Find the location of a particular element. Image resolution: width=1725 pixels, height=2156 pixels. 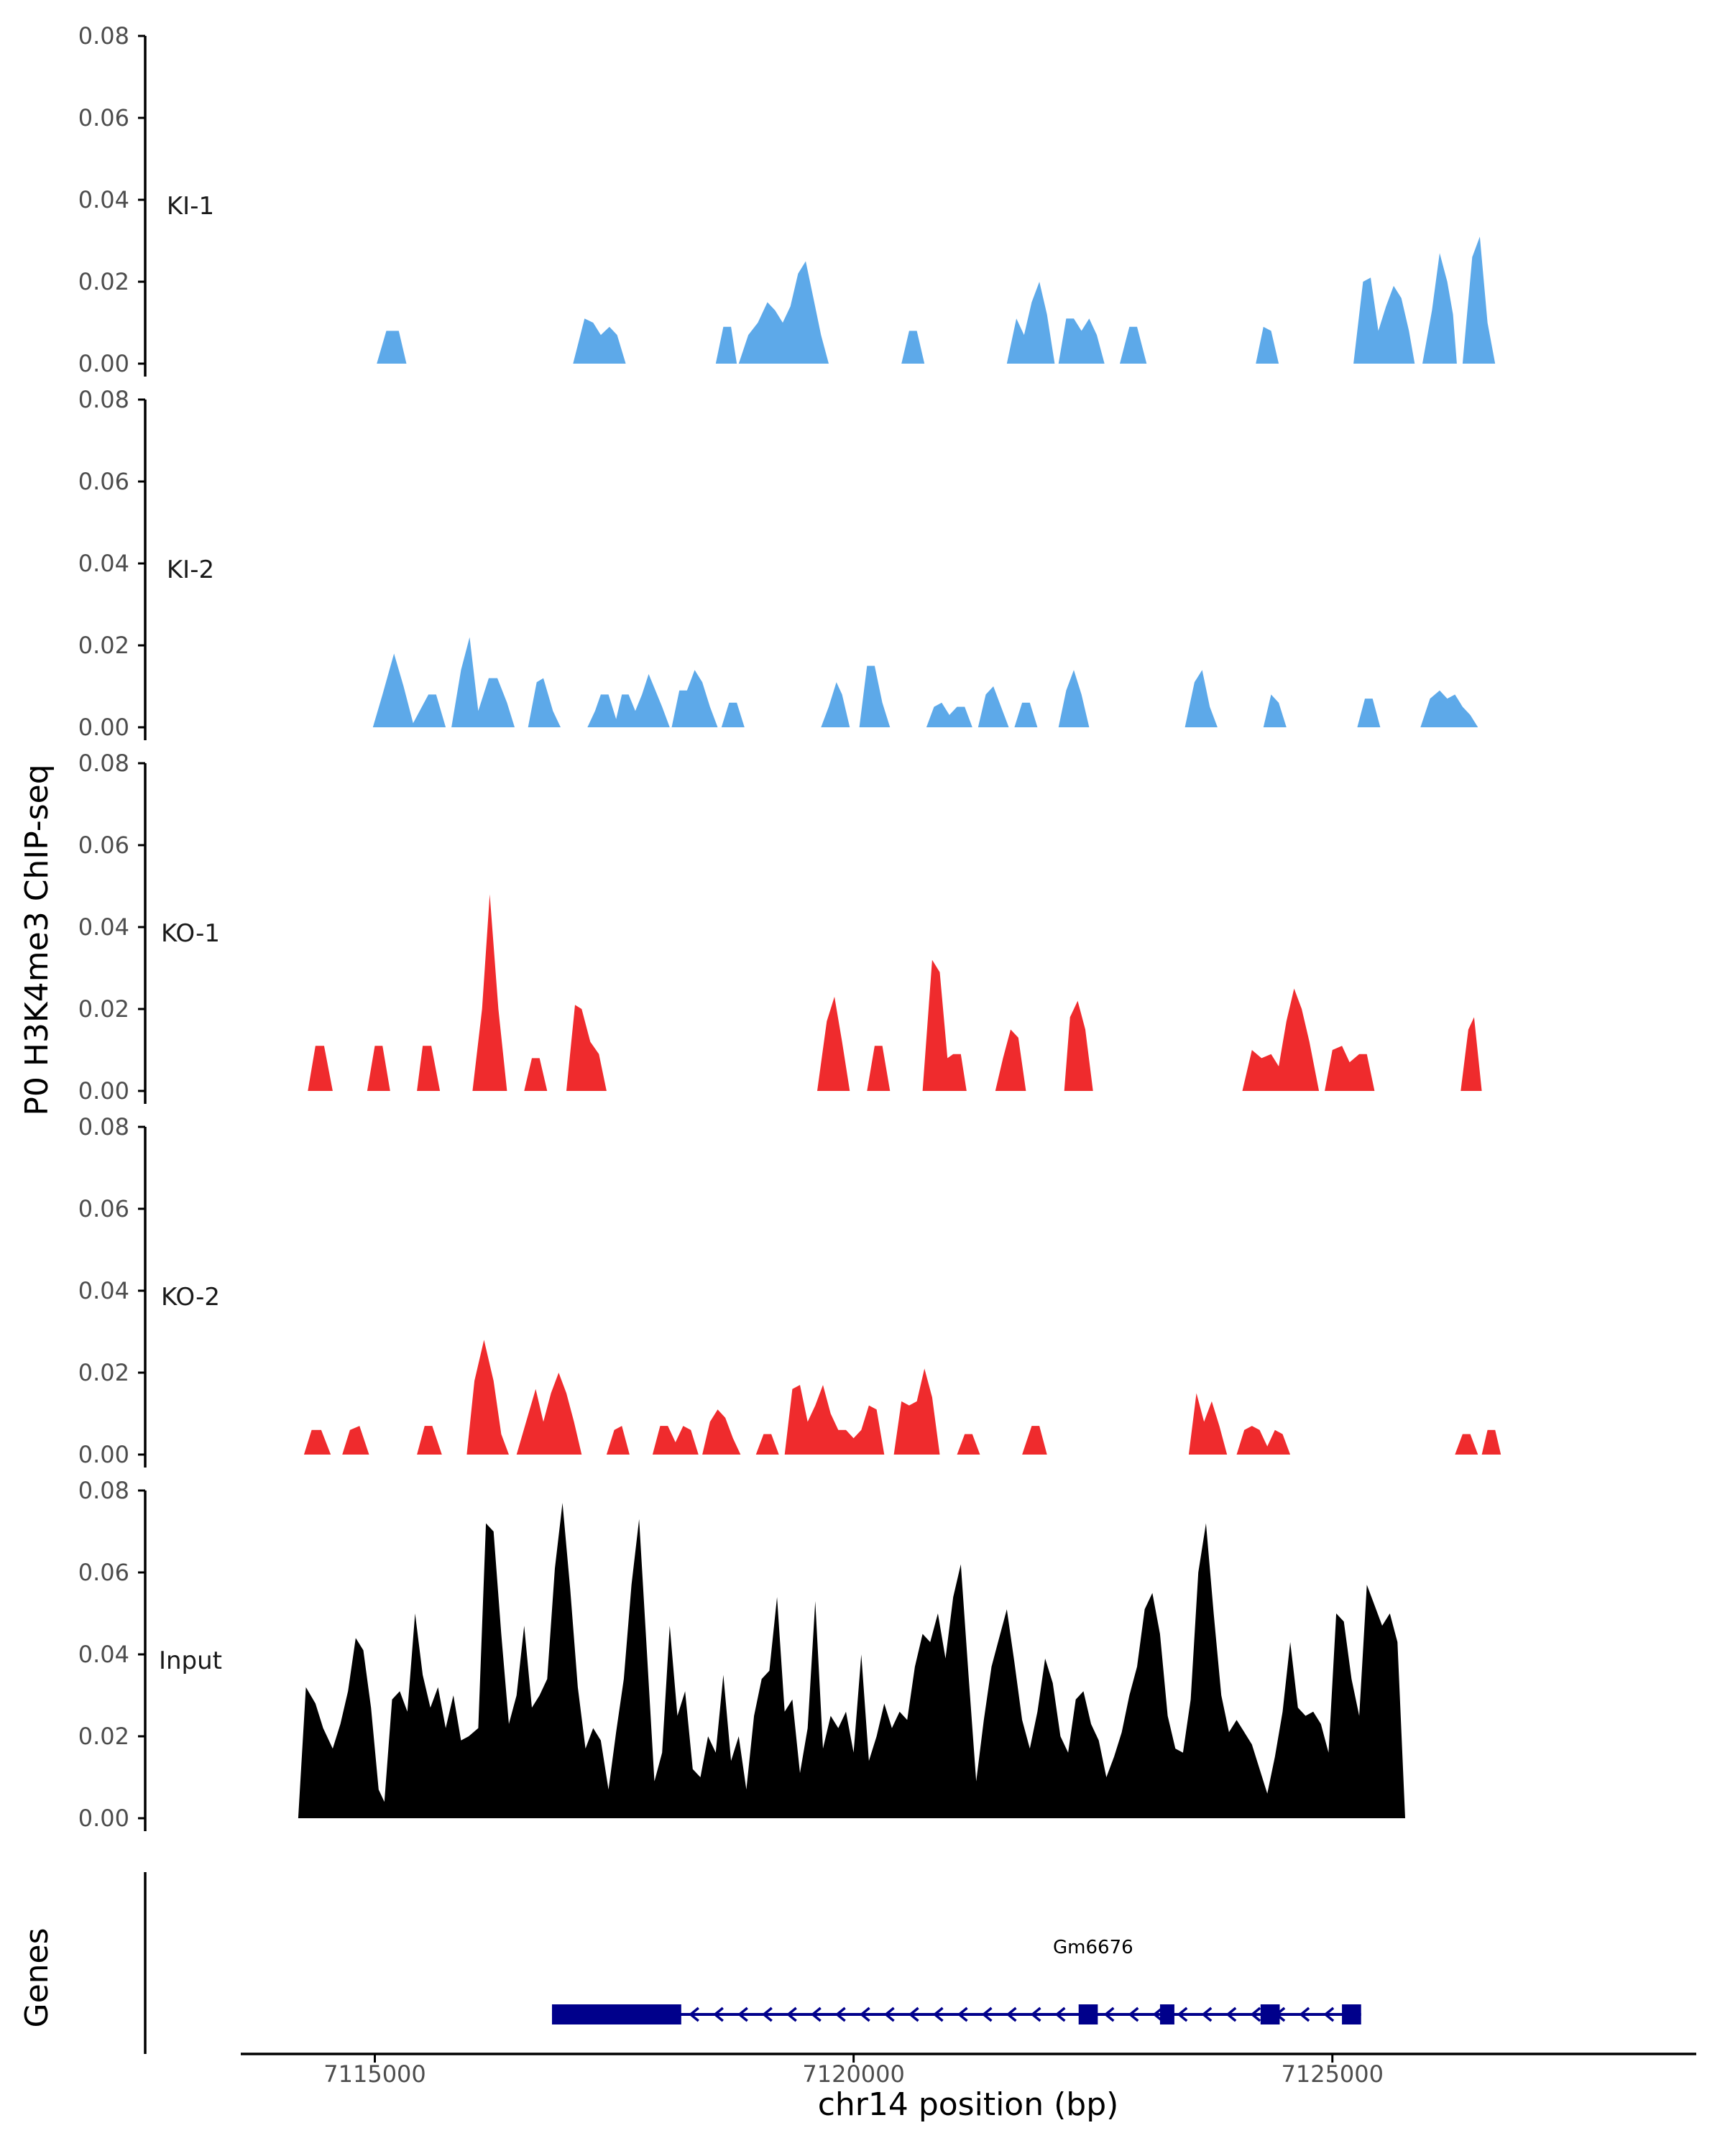

y-tick-label-ki-1: 0.06 is located at coordinates (103, 118).